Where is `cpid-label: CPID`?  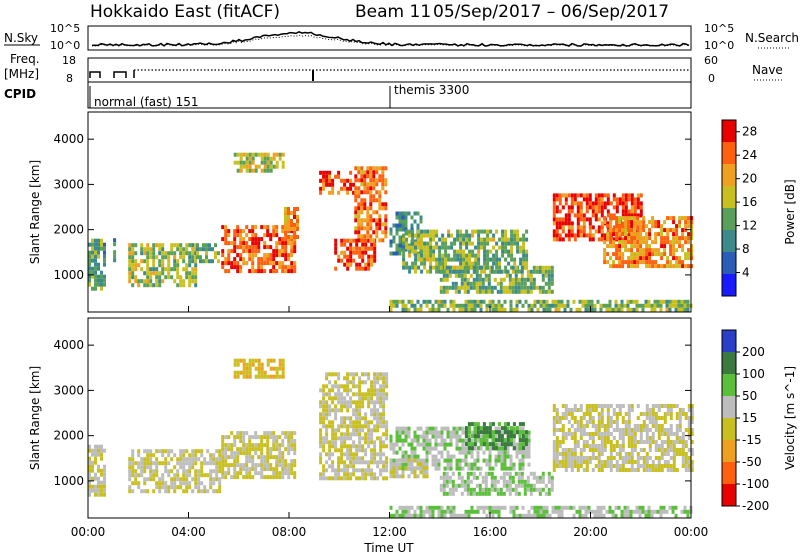 cpid-label: CPID is located at coordinates (20, 94).